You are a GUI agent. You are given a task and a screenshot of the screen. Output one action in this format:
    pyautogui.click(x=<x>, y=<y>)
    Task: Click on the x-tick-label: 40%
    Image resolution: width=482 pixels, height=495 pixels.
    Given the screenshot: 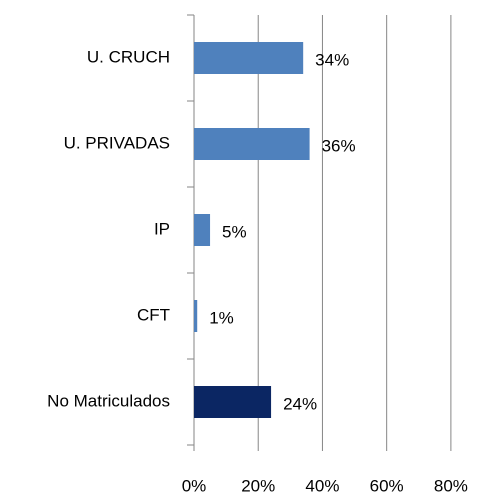 What is the action you would take?
    pyautogui.click(x=322, y=485)
    